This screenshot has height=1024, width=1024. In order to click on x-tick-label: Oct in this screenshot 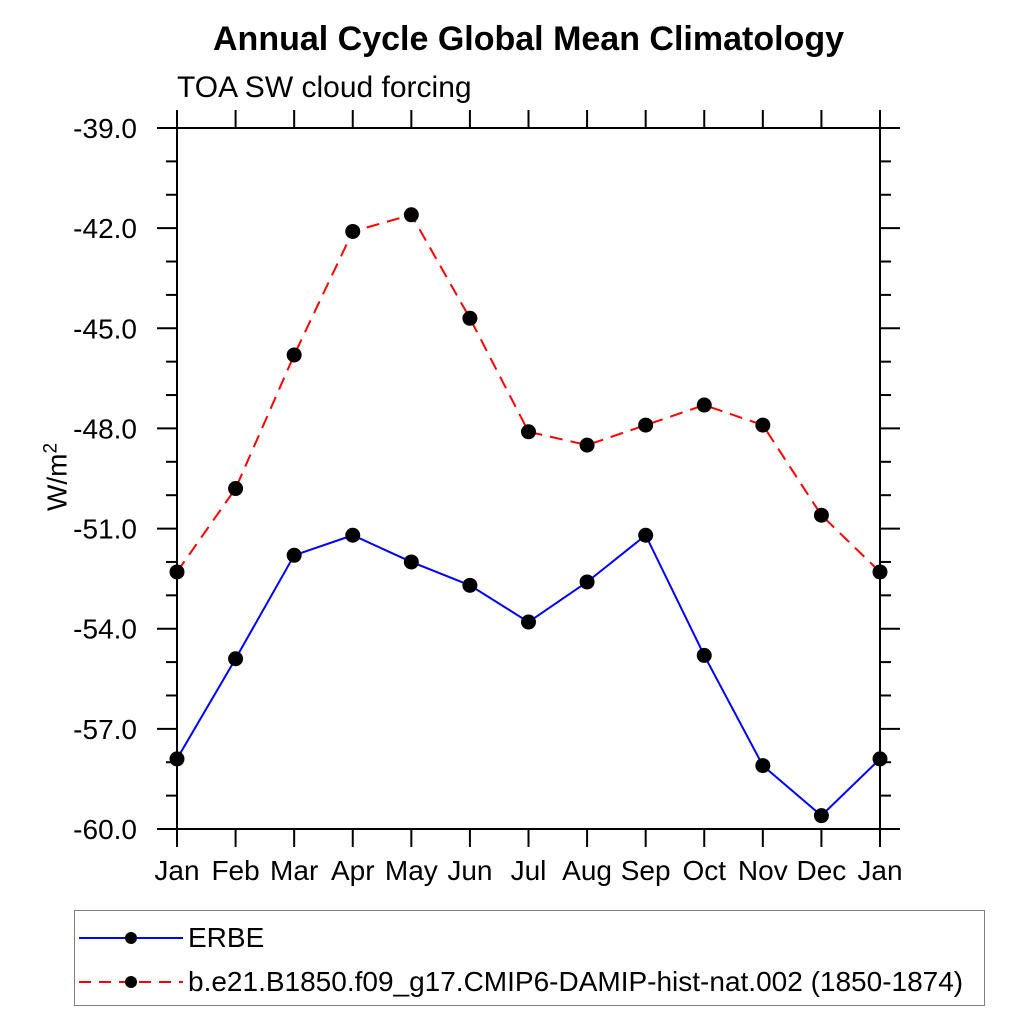, I will do `click(704, 870)`.